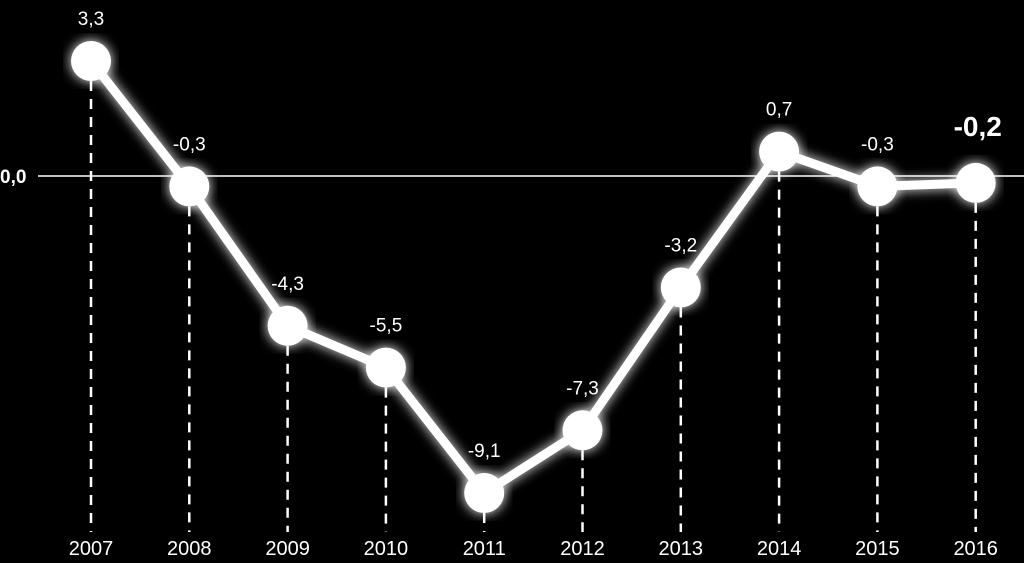 The height and width of the screenshot is (563, 1024). What do you see at coordinates (287, 325) in the screenshot?
I see `data-point-2009` at bounding box center [287, 325].